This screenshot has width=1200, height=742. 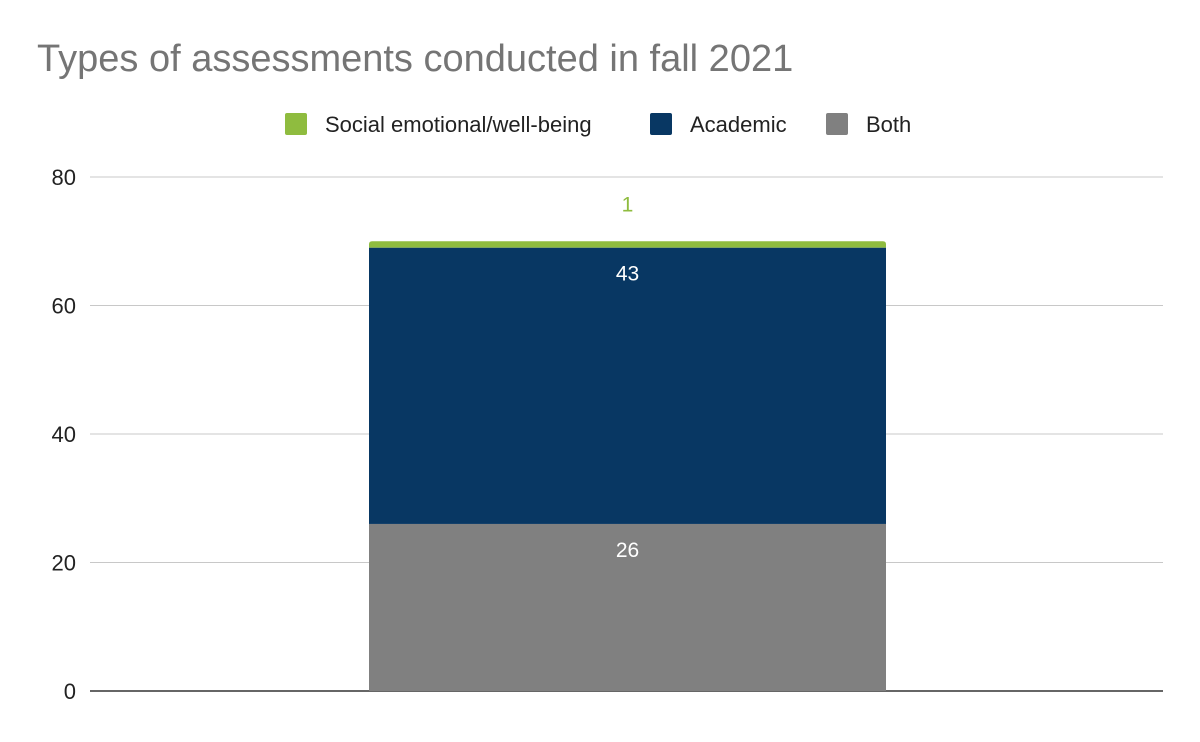 I want to click on legend-label: Both, so click(x=888, y=124).